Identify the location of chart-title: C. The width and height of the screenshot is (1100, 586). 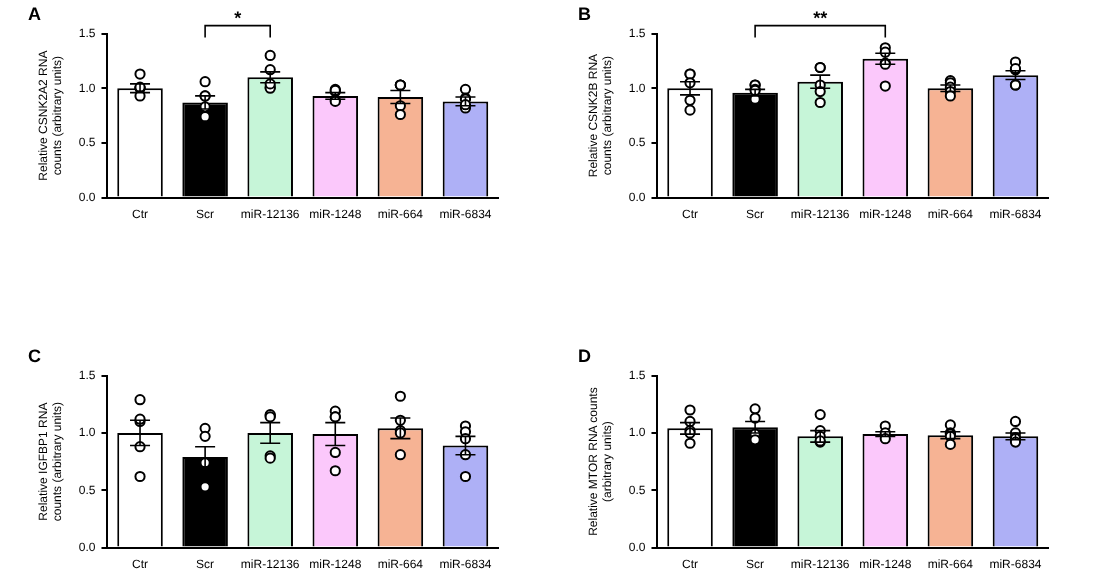
(35, 355).